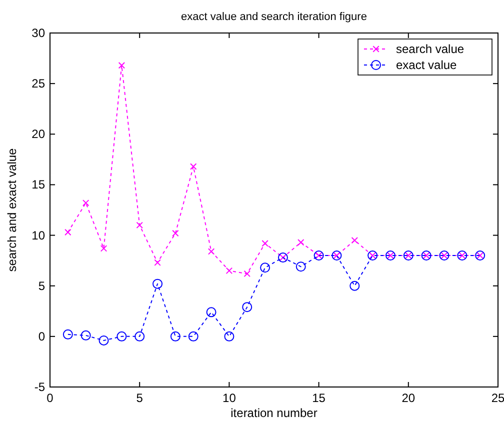  I want to click on y-tick-label: -5, so click(40, 387).